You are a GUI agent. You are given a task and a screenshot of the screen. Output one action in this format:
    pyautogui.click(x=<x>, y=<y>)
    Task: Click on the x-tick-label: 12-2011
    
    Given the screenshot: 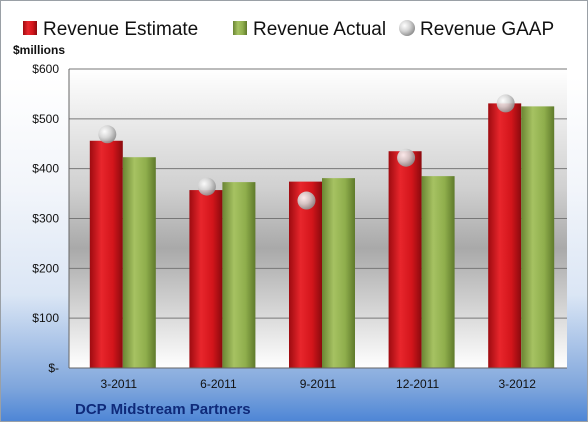 What is the action you would take?
    pyautogui.click(x=417, y=384)
    